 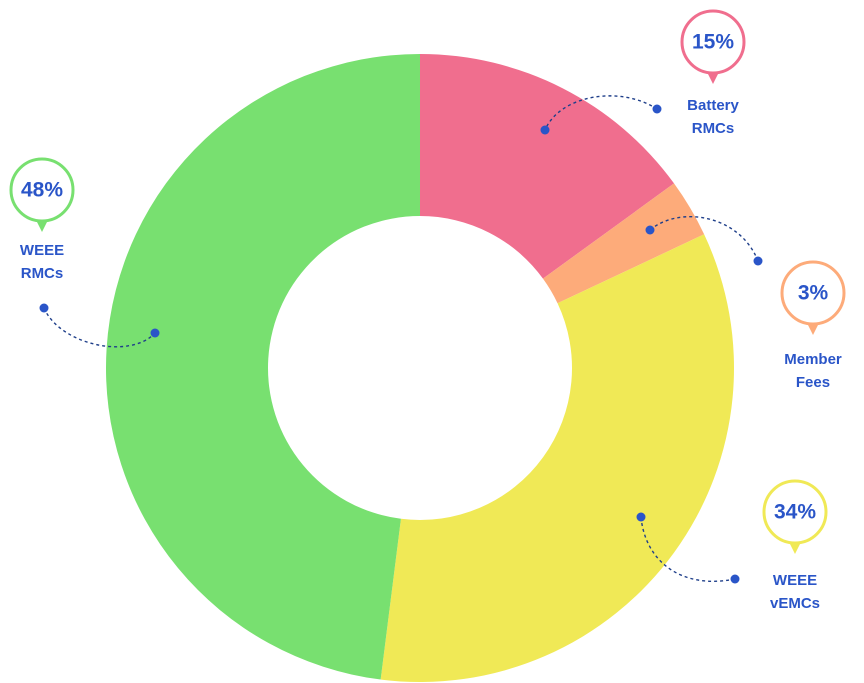 I want to click on category-label: Battery RMCs, so click(x=713, y=117).